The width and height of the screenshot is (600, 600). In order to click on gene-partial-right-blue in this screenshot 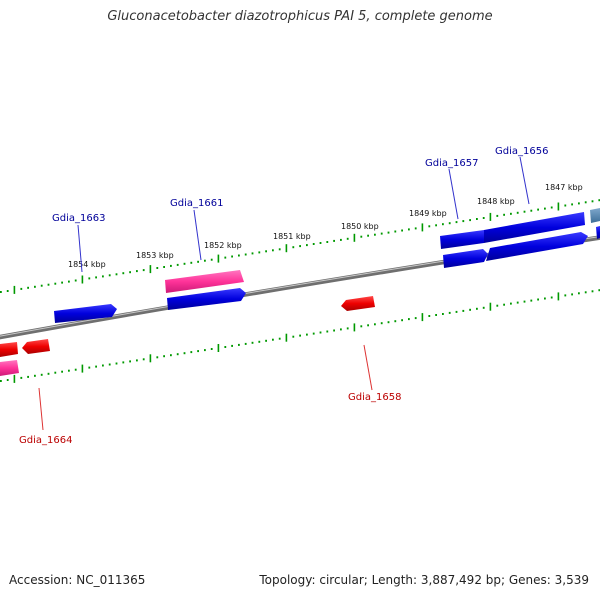, I will do `click(598, 232)`.